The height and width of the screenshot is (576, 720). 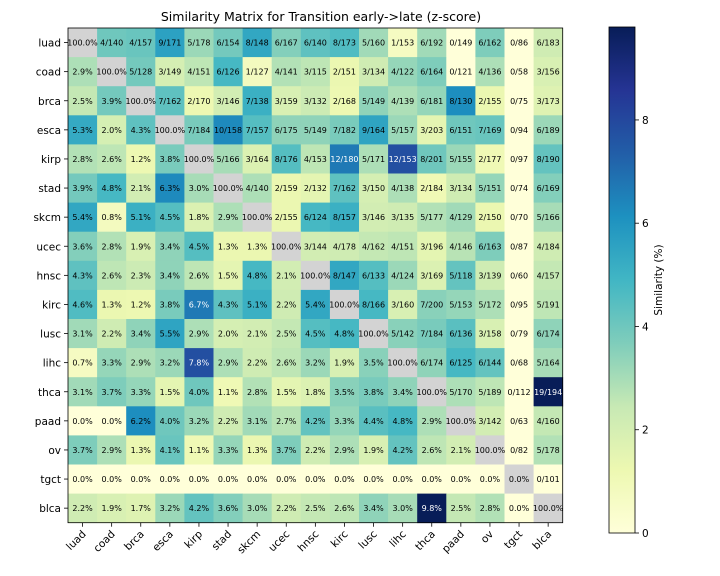 I want to click on y-tick-label-paad: paad, so click(x=48, y=422).